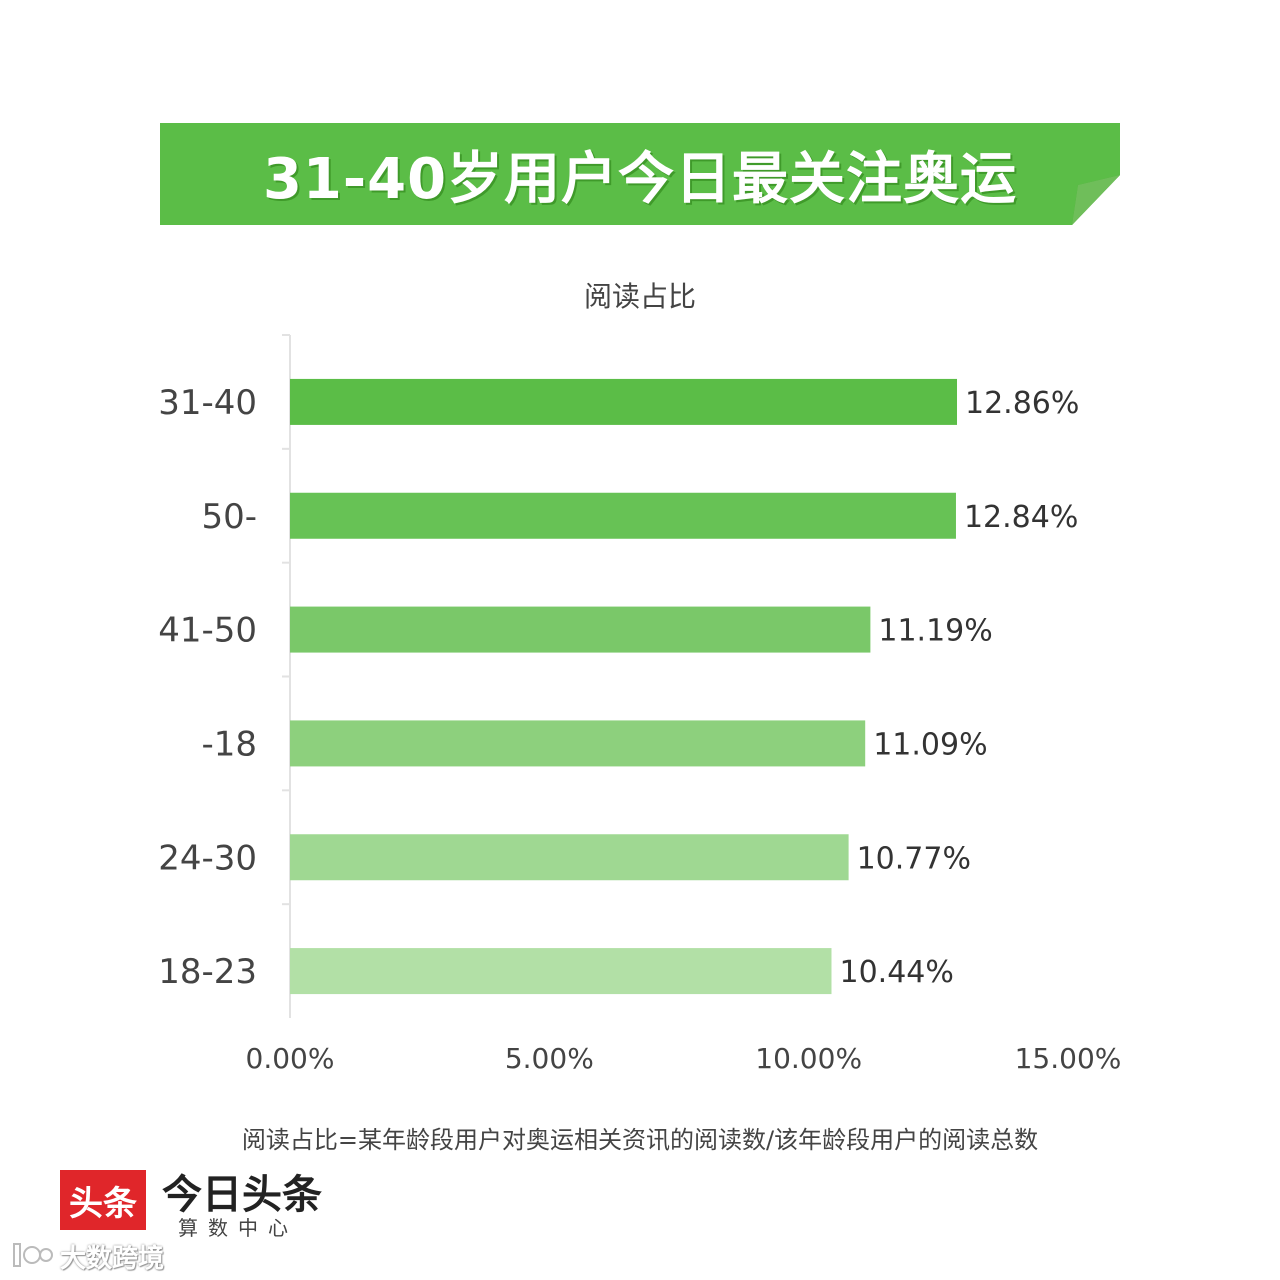  Describe the element at coordinates (914, 858) in the screenshot. I see `value-label: 10.77%` at that location.